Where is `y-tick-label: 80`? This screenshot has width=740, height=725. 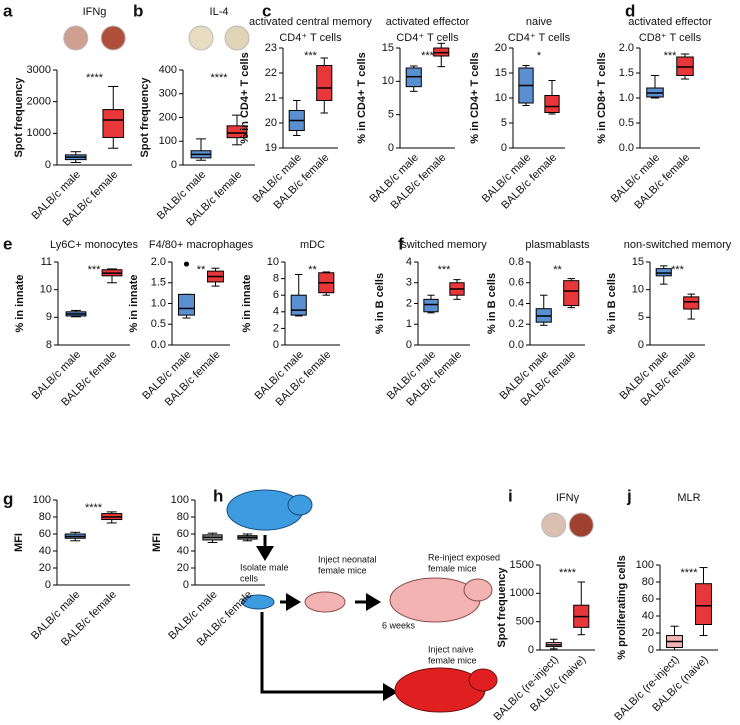
y-tick-label: 80 is located at coordinates (183, 517).